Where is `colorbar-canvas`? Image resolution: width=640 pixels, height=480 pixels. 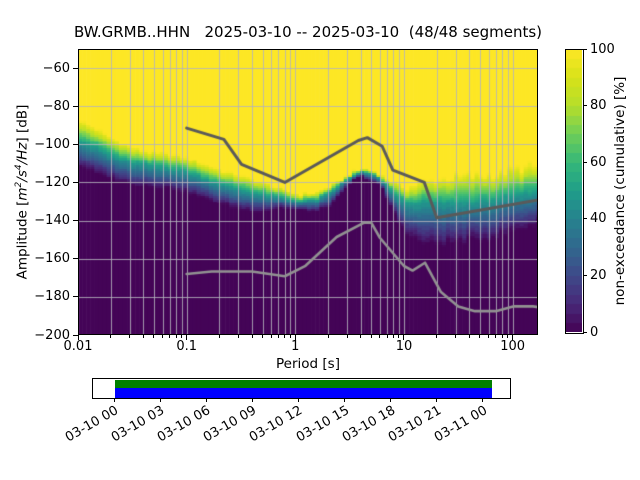 colorbar-canvas is located at coordinates (573, 190).